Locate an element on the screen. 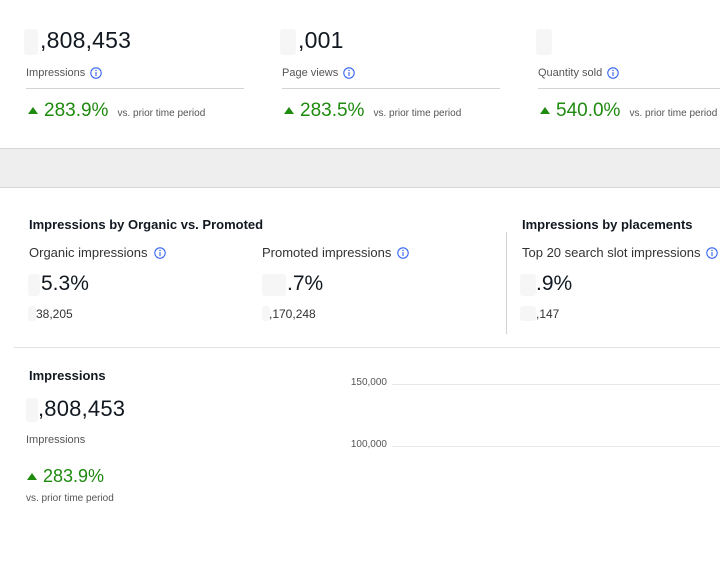 The image size is (720, 573). promoted-impressions-label-row: Promoted impressions is located at coordinates (336, 252).